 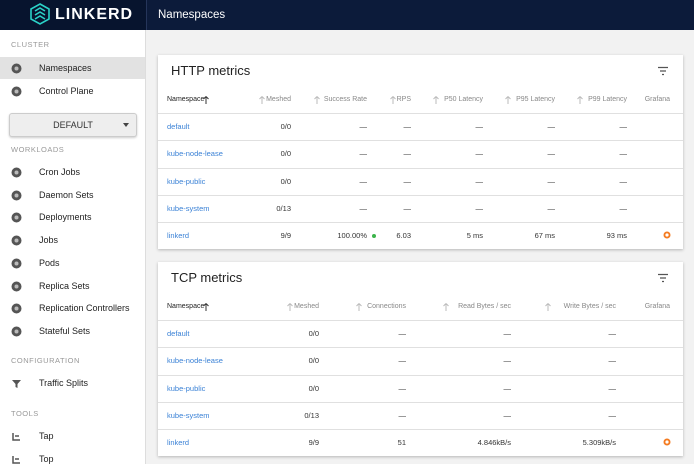 What do you see at coordinates (463, 99) in the screenshot?
I see `column-header: P50 Latency` at bounding box center [463, 99].